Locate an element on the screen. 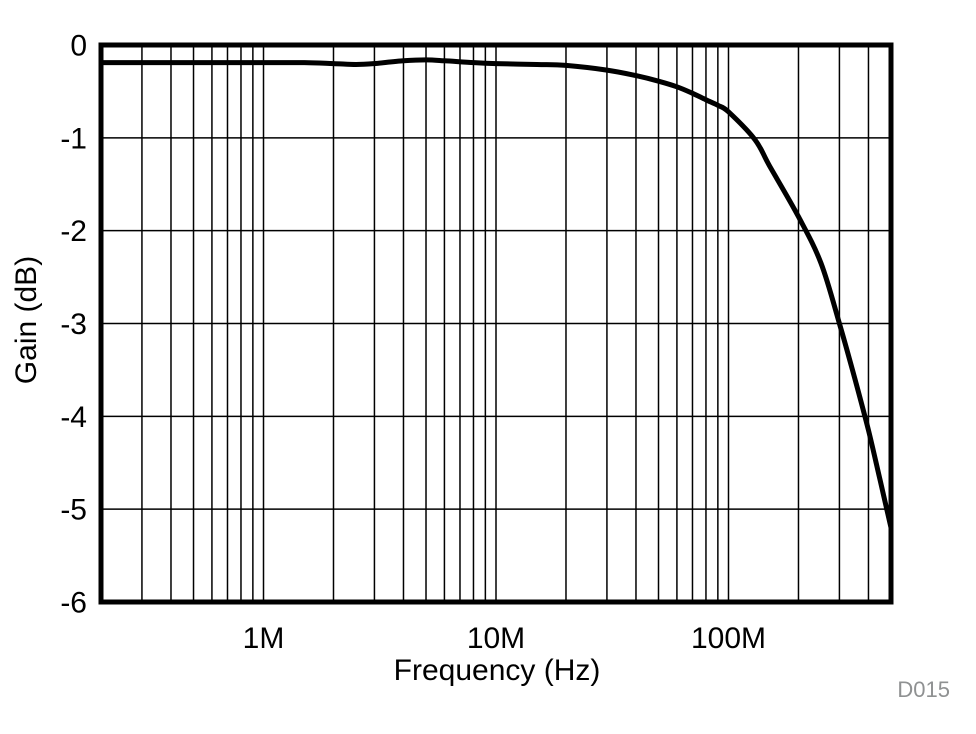  x-tick-label: 1M is located at coordinates (264, 638).